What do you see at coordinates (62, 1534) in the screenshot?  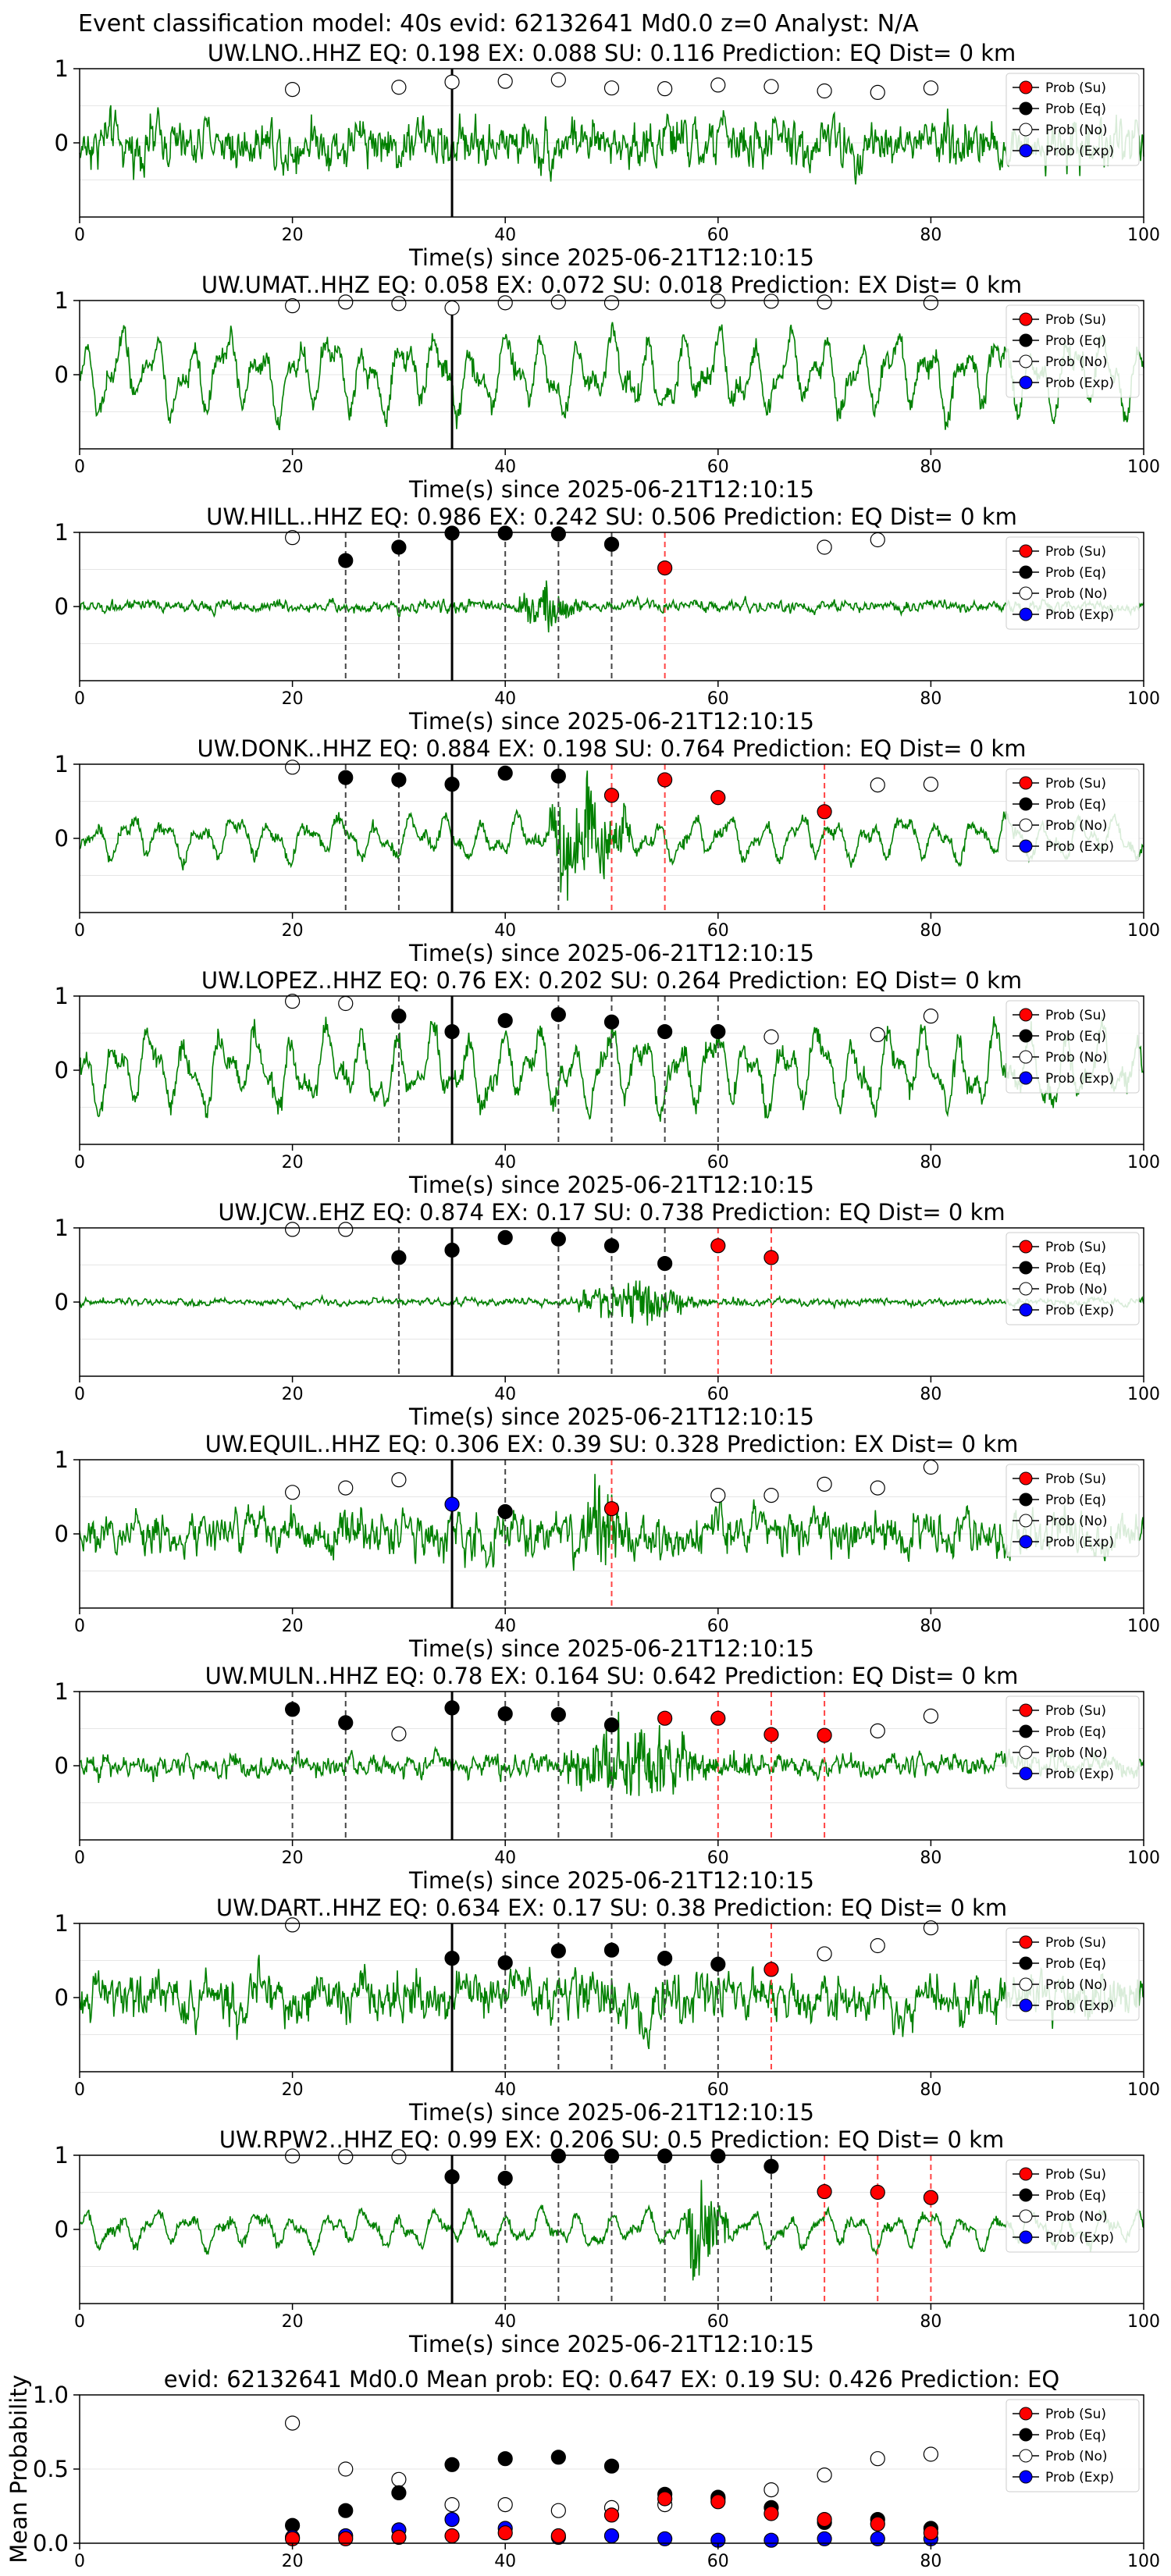 I see `y-tick-label: 0` at bounding box center [62, 1534].